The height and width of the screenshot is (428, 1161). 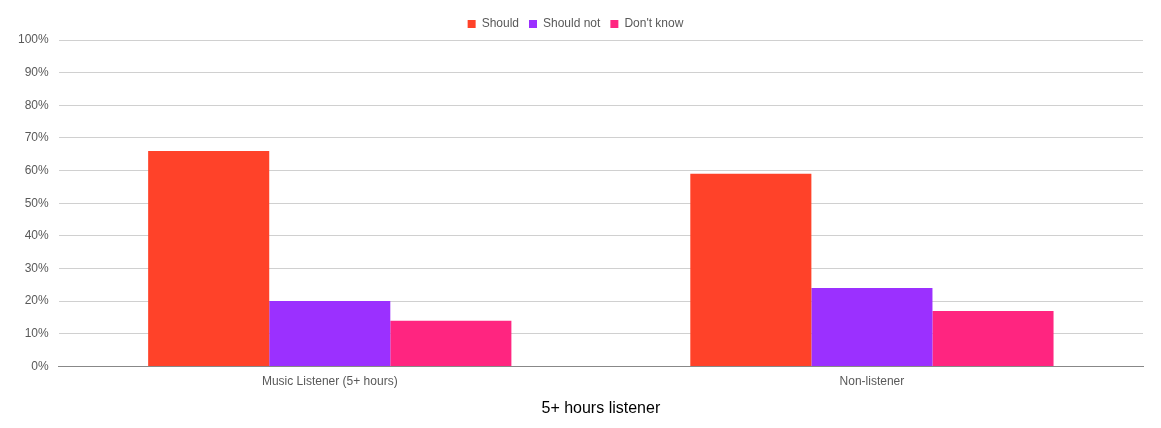 What do you see at coordinates (37, 267) in the screenshot?
I see `y-tick-label: 30%` at bounding box center [37, 267].